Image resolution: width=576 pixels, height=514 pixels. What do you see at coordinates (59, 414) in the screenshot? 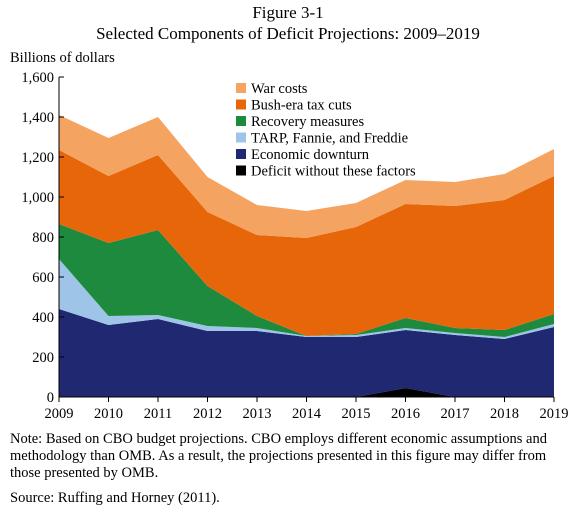
I see `x-tick-label: 2009` at bounding box center [59, 414].